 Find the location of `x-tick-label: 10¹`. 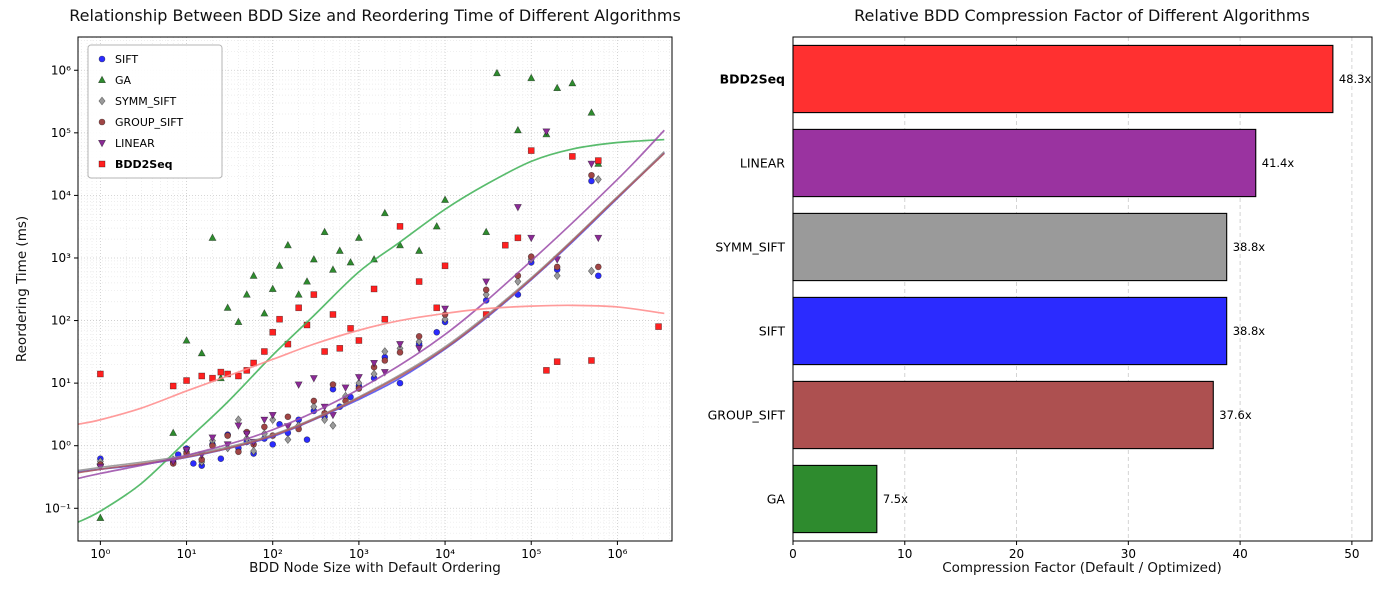

x-tick-label: 10¹ is located at coordinates (186, 554).